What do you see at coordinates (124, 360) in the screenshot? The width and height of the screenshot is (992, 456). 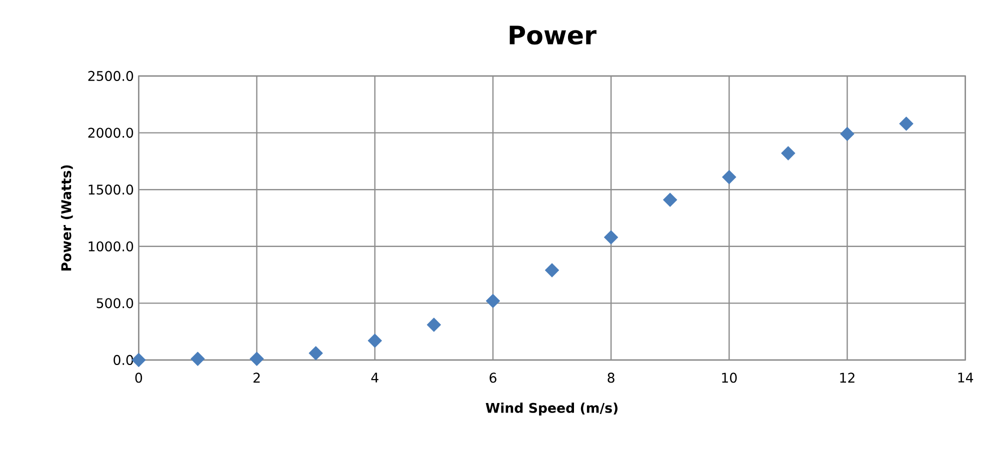 I see `y-tick-label: 0.0` at bounding box center [124, 360].